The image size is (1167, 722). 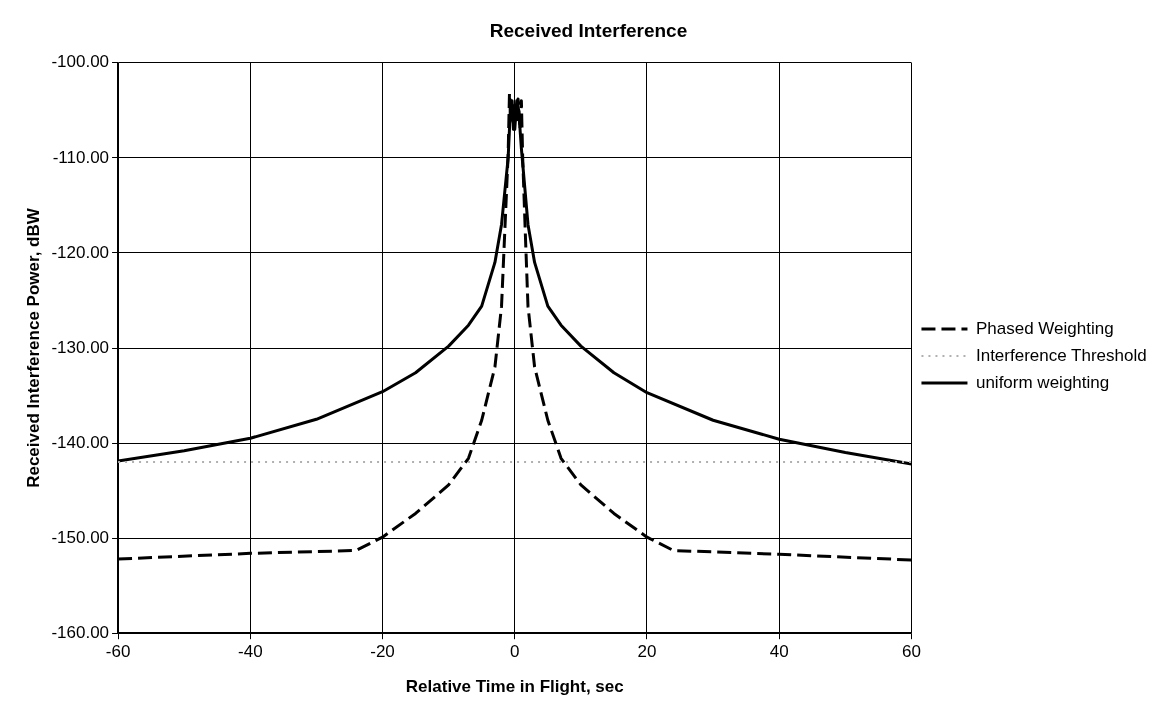 I want to click on x-tick-label: -40, so click(x=250, y=652).